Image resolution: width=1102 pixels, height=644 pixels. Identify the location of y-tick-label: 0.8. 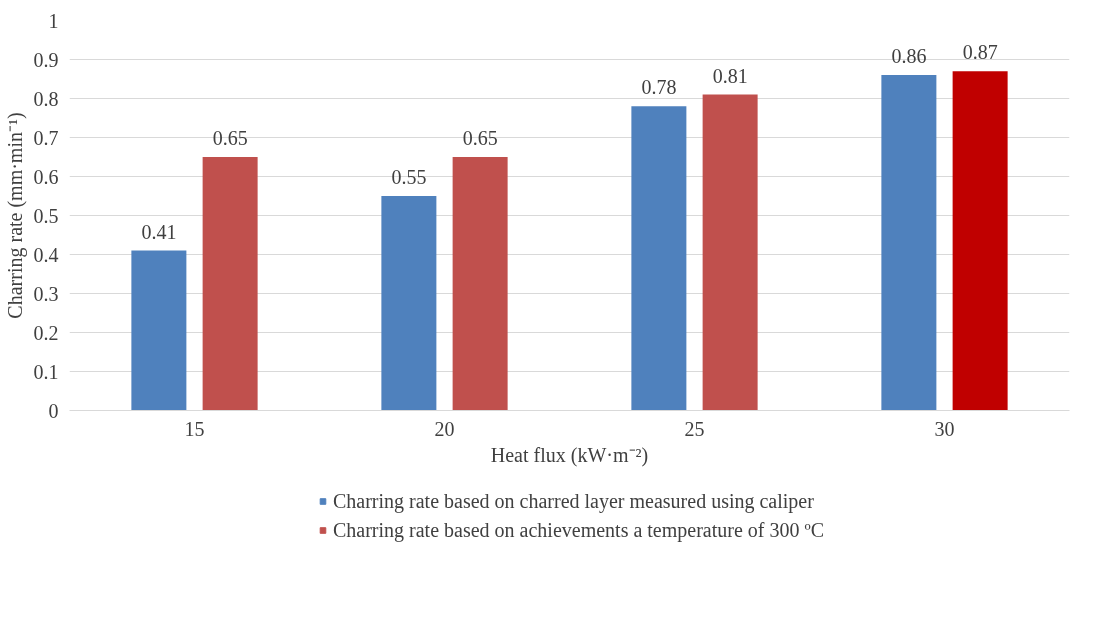
(46, 98).